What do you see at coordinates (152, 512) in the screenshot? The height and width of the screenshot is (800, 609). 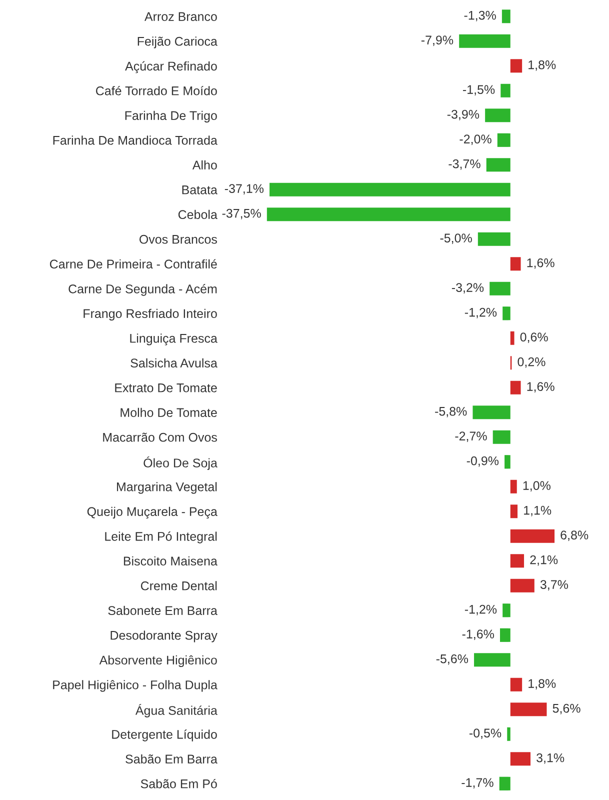 I see `y-tick-label: Queijo Muçarela - Peça` at bounding box center [152, 512].